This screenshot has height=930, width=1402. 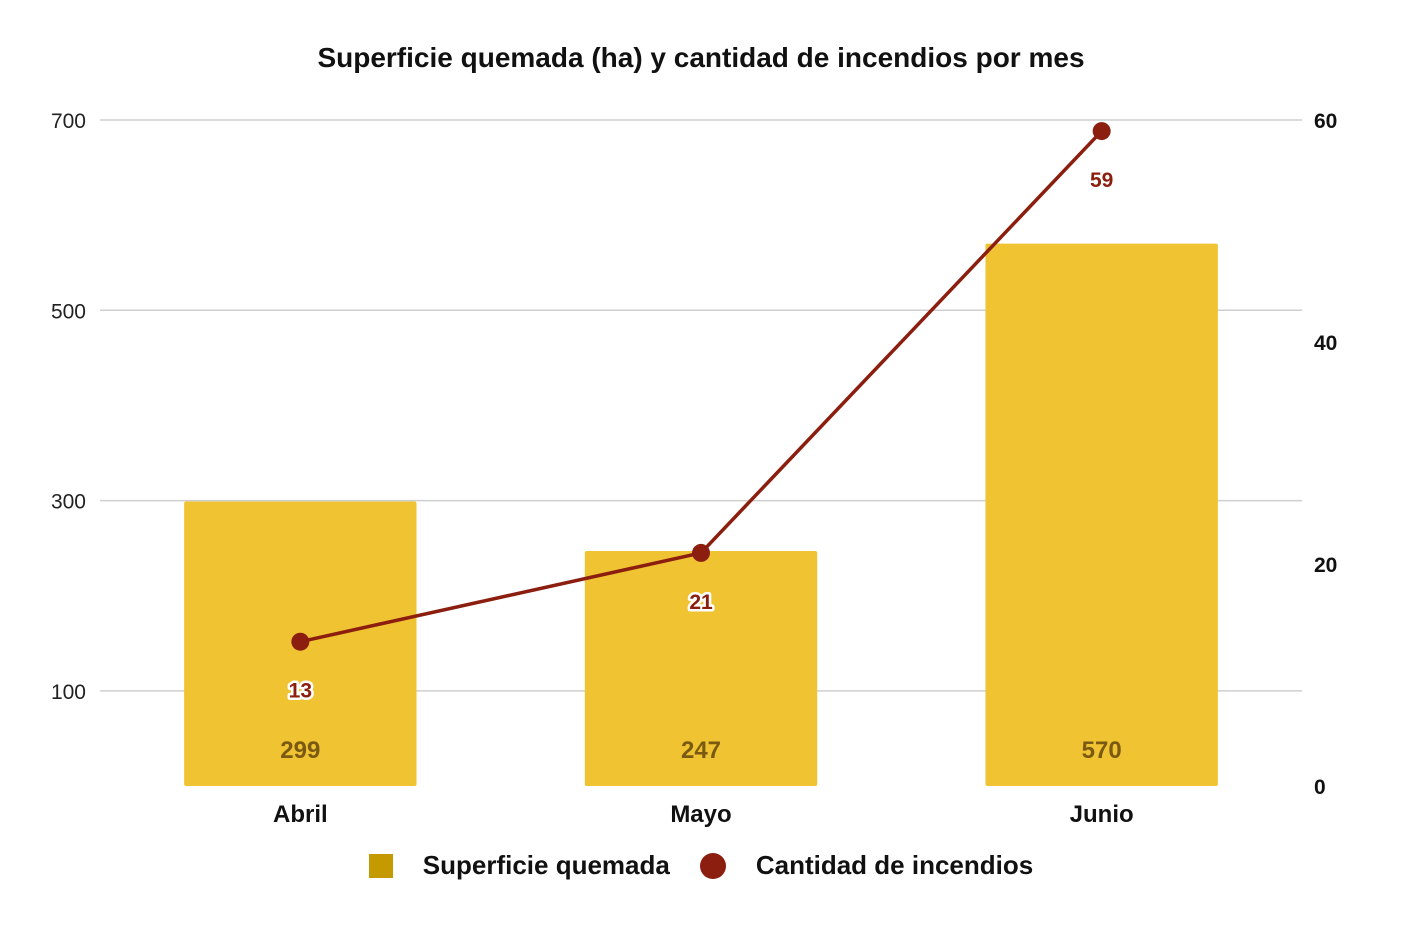 What do you see at coordinates (701, 602) in the screenshot?
I see `line-value-label-mayo: 21` at bounding box center [701, 602].